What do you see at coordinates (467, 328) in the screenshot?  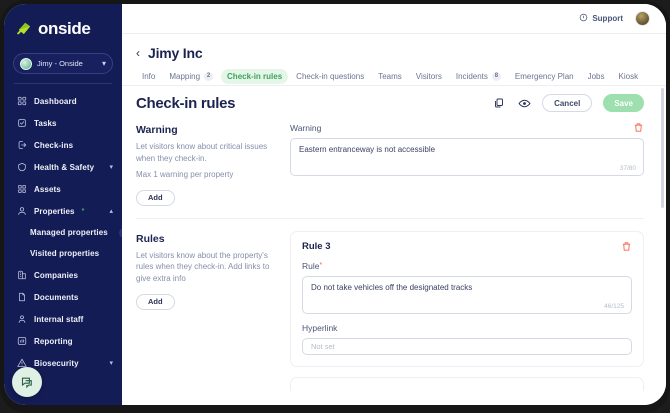 I see `hyperlink-label-row: Hyperlink` at bounding box center [467, 328].